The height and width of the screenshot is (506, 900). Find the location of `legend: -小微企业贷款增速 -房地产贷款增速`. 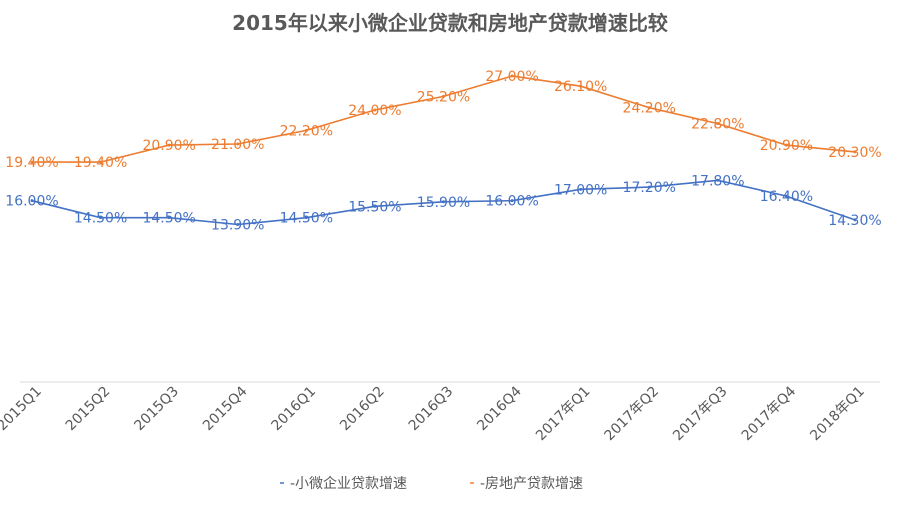

legend: -小微企业贷款增速 -房地产贷款增速 is located at coordinates (431, 483).